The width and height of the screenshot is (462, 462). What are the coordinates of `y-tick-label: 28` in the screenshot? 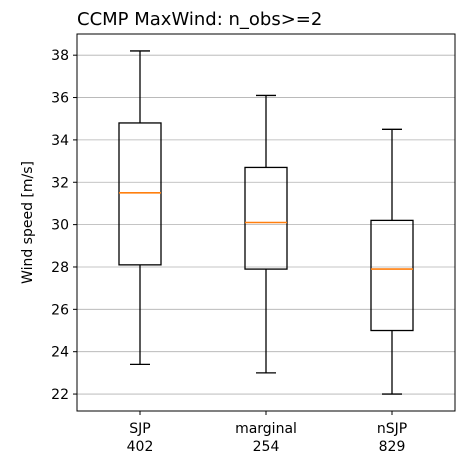 It's located at (60, 268).